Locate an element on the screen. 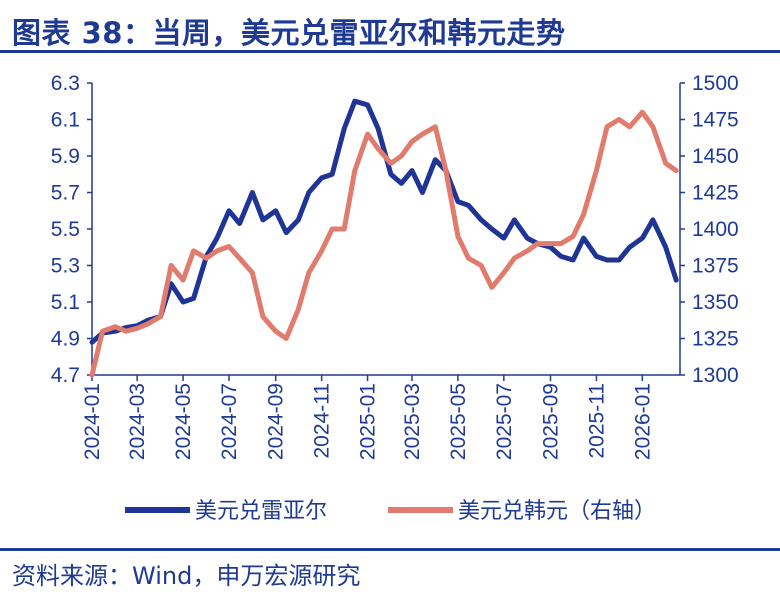  source-note: 资料来源：Wind，申万宏源研究 is located at coordinates (186, 576).